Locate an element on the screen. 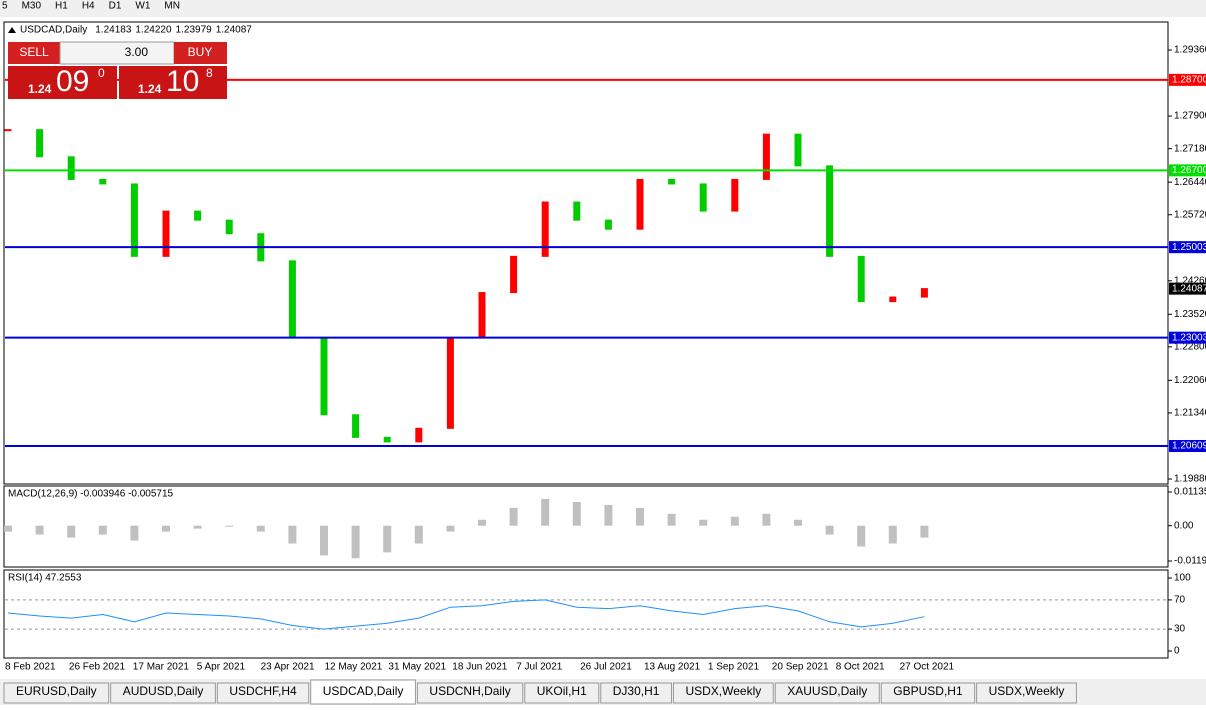 The width and height of the screenshot is (1206, 710). y-tick-label: 1.24260 is located at coordinates (1190, 280).